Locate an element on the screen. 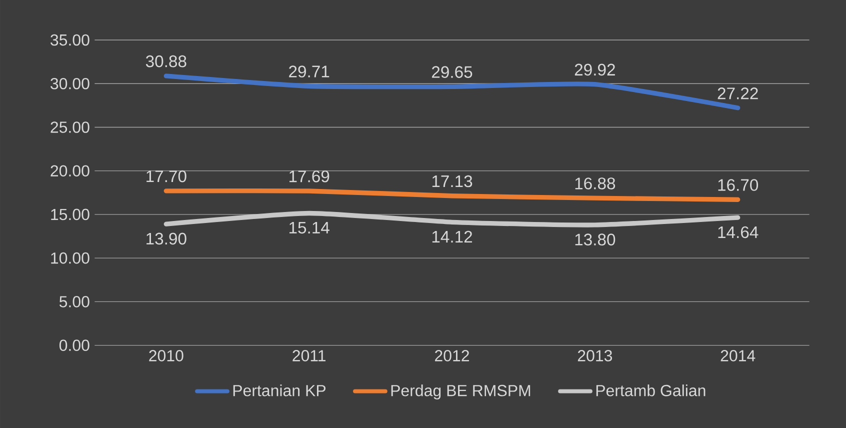 This screenshot has height=428, width=846. data-label: 29.65 is located at coordinates (452, 72).